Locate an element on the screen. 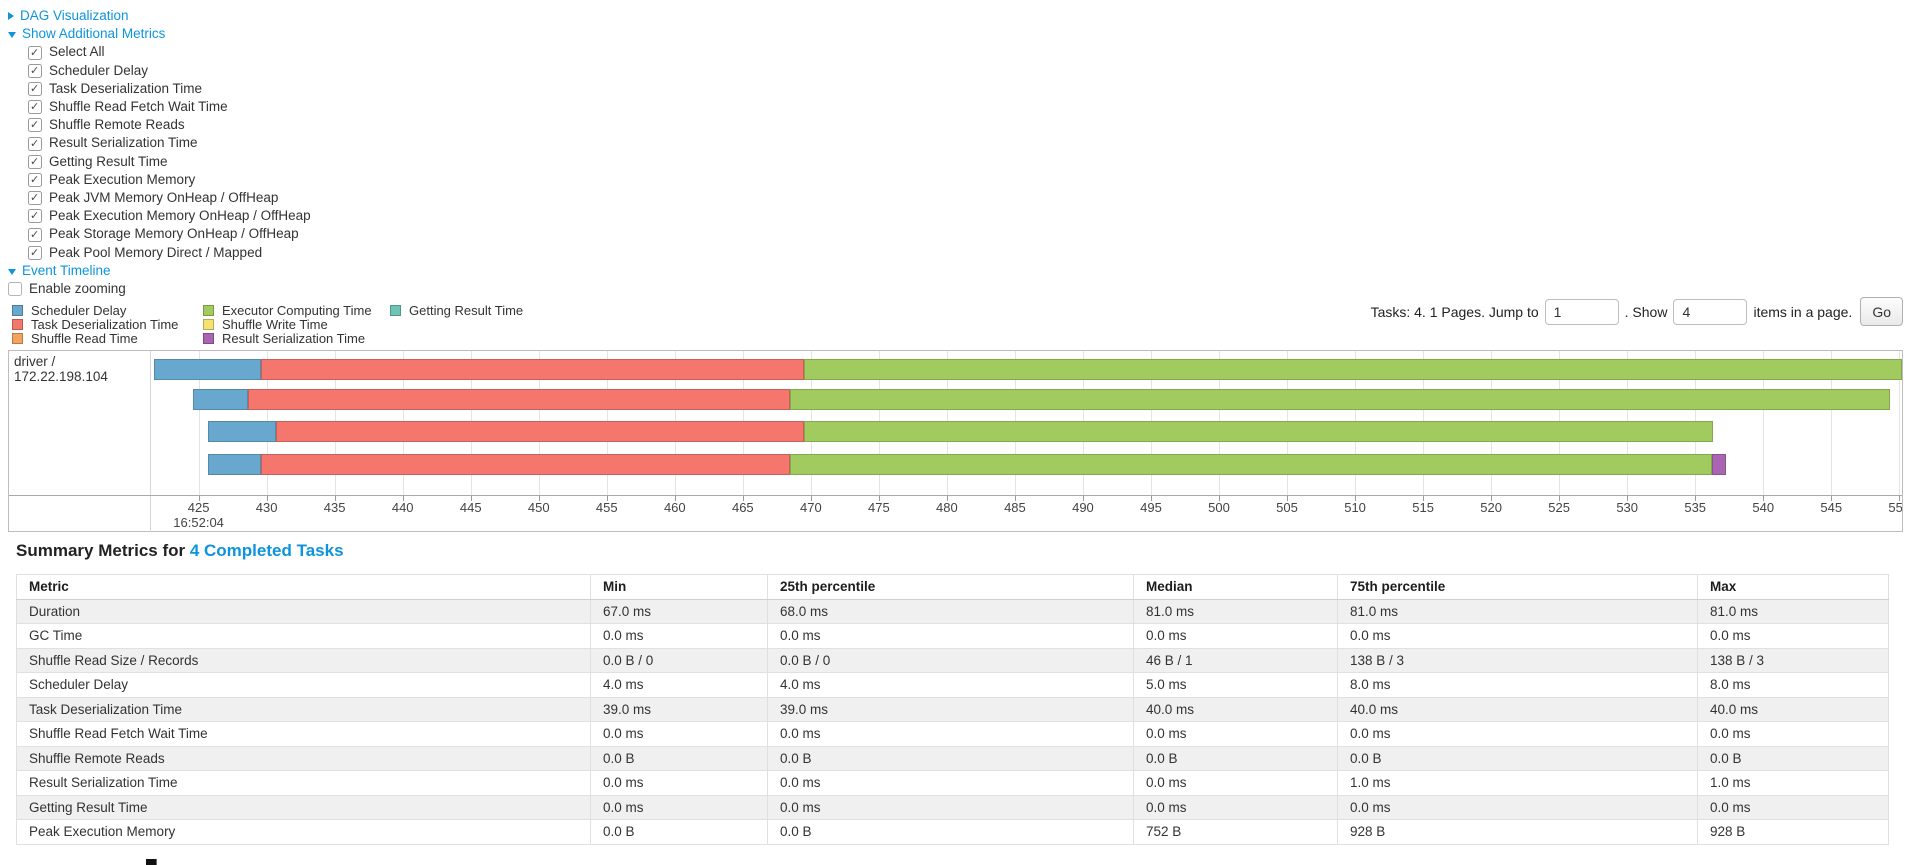 This screenshot has height=865, width=1907. items-per-page-input is located at coordinates (1710, 311).